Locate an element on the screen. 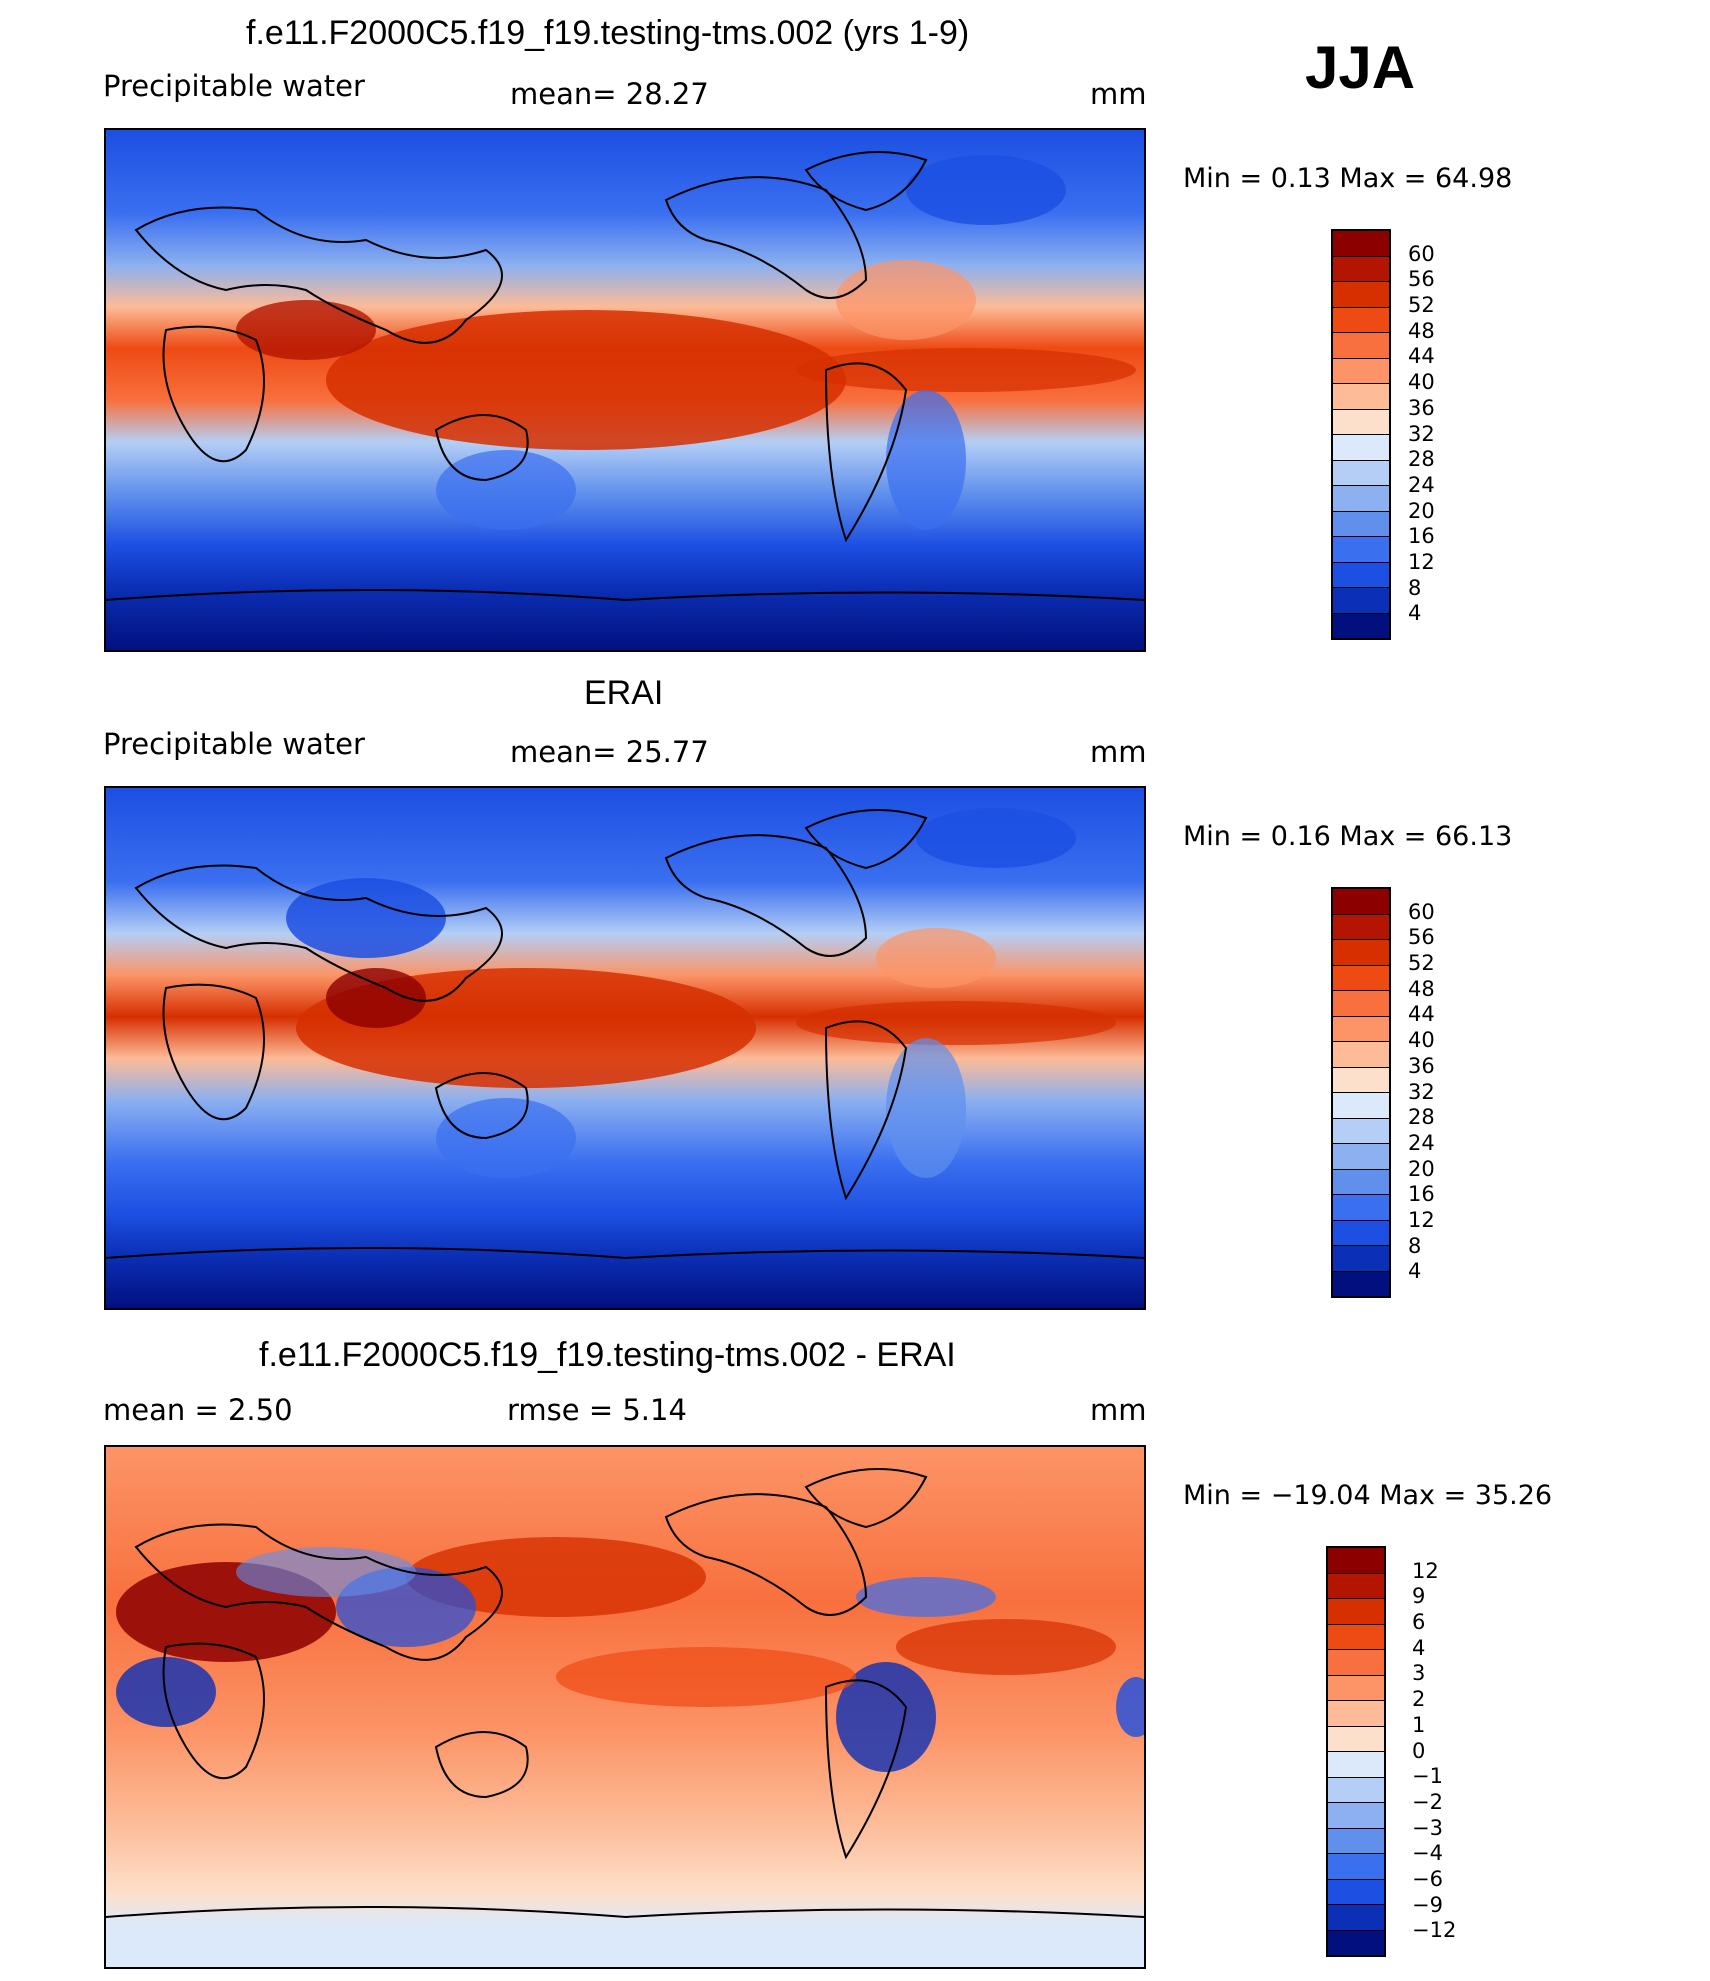 The height and width of the screenshot is (1981, 1710). units-label-model: mm is located at coordinates (1118, 94).